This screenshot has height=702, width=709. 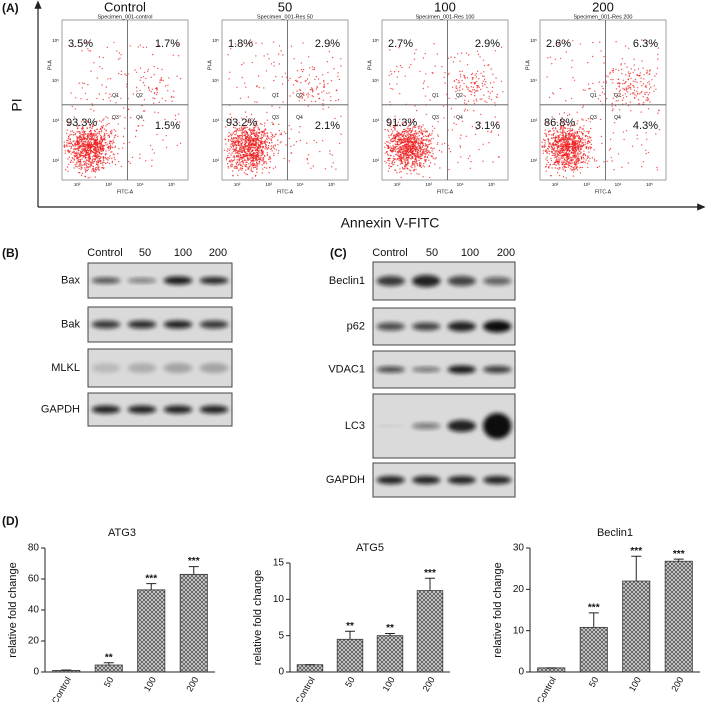 I want to click on x-tick-label: 50, so click(x=350, y=682).